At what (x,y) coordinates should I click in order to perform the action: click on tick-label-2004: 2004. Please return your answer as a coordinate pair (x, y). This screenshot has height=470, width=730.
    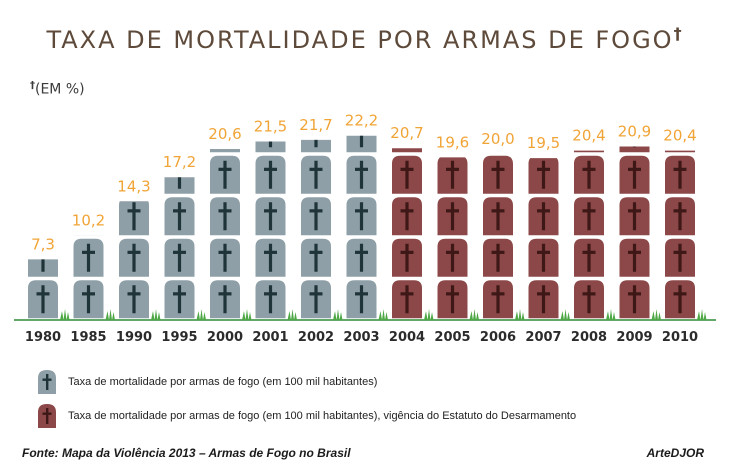
    Looking at the image, I should click on (407, 337).